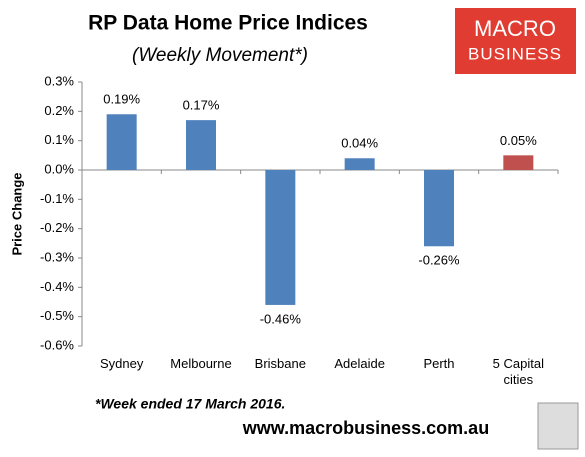  Describe the element at coordinates (190, 404) in the screenshot. I see `note: *Week ended 17 March 2016.` at that location.